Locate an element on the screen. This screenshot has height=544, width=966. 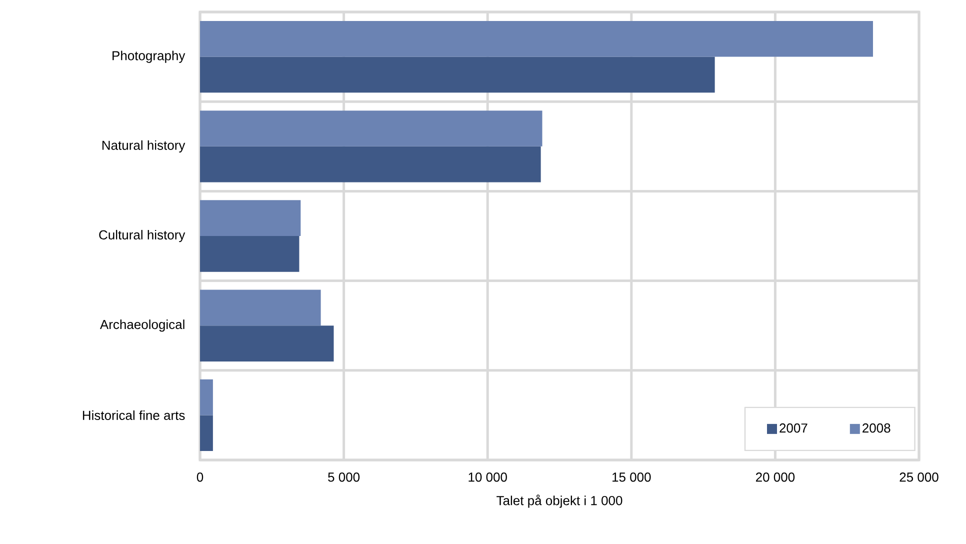
y-tick-label: Photography is located at coordinates (149, 56).